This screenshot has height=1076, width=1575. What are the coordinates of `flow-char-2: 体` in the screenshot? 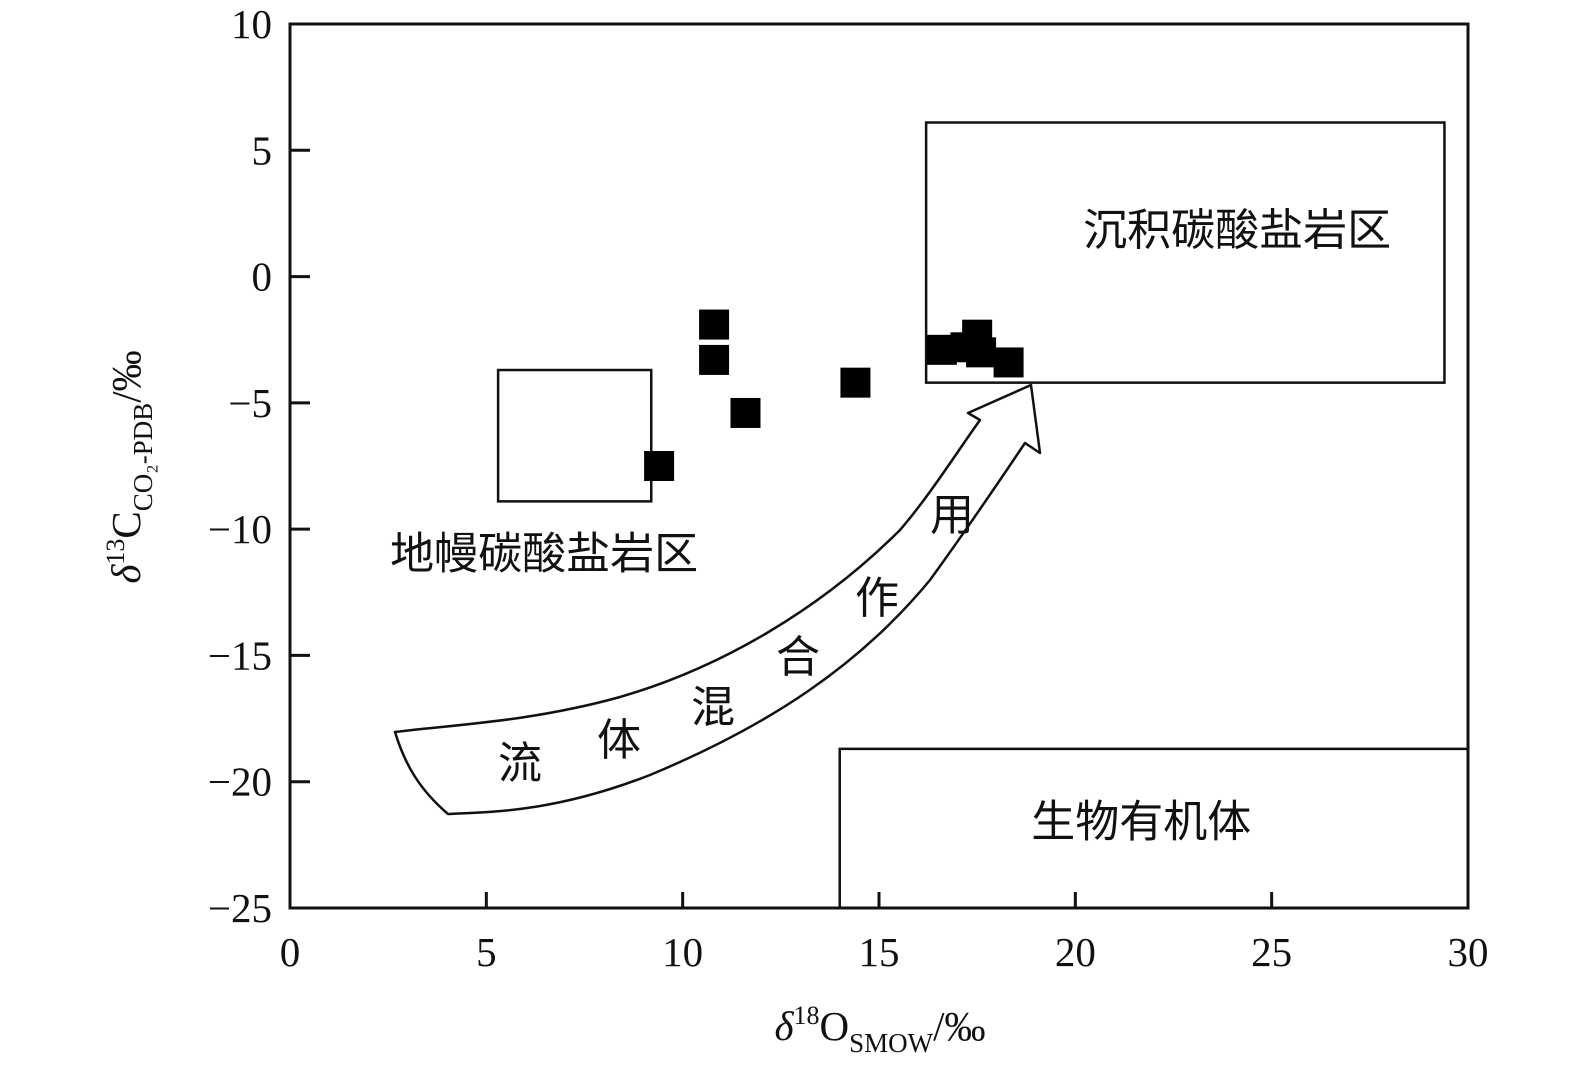 It's located at (619, 740).